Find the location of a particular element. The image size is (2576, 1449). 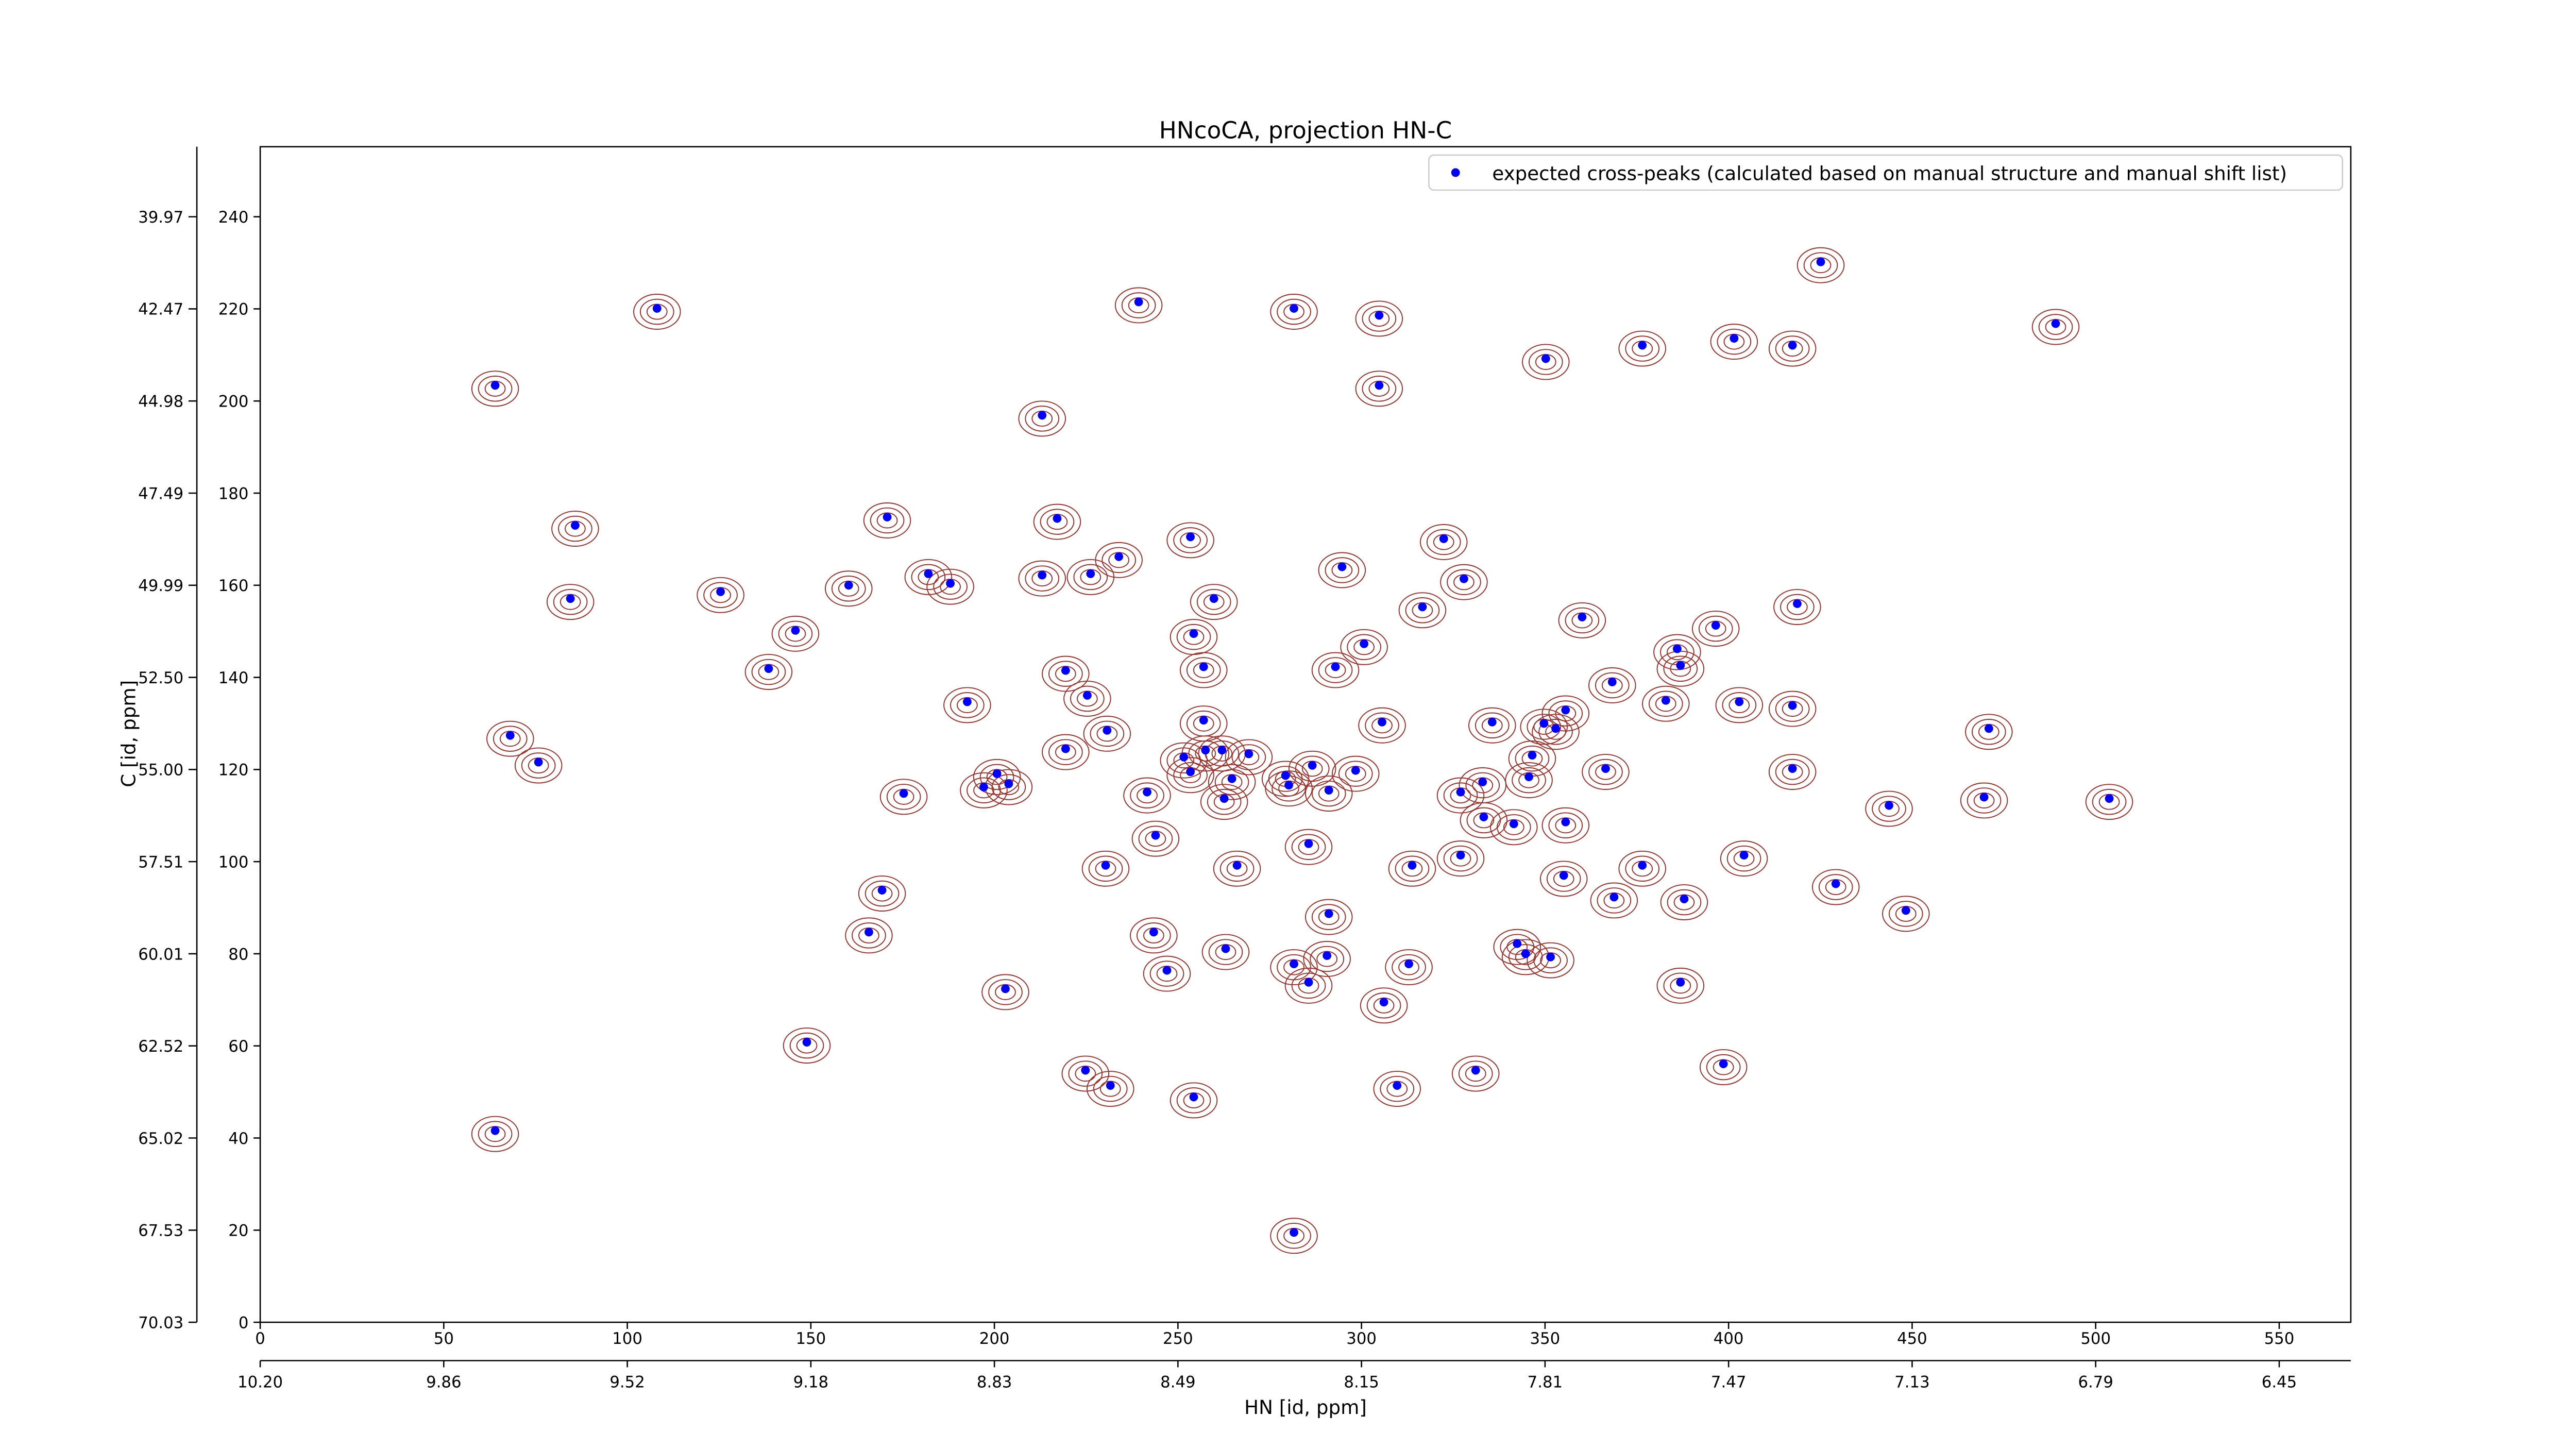

x2-tick-label: 7.81 is located at coordinates (1545, 1382).